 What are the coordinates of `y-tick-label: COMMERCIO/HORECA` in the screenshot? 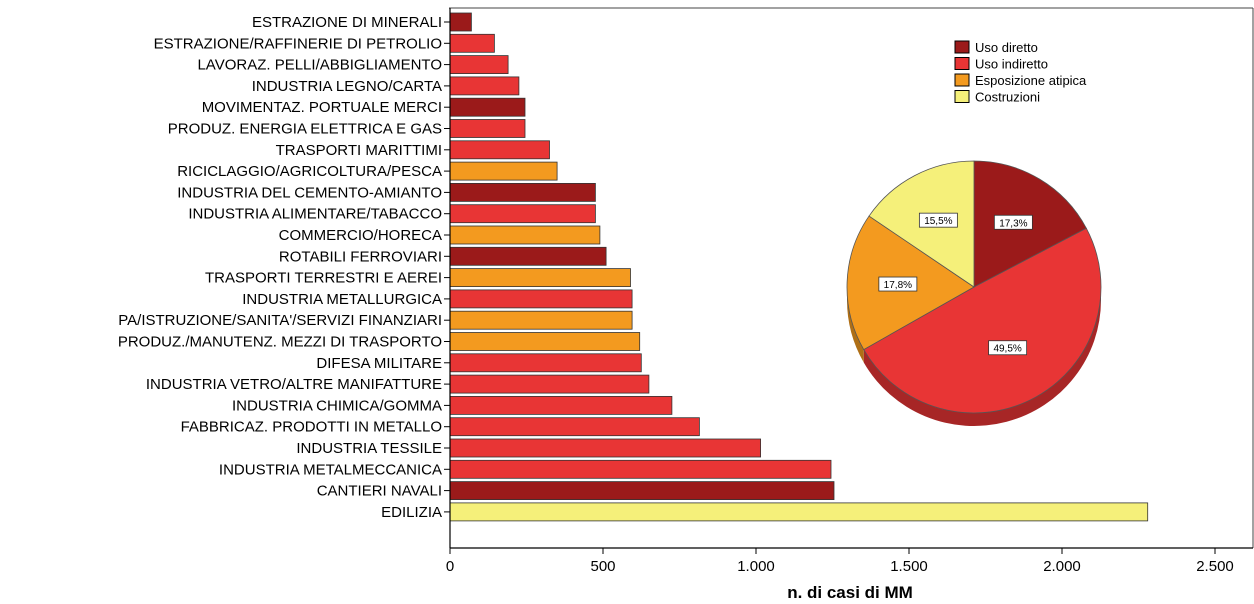 It's located at (360, 235).